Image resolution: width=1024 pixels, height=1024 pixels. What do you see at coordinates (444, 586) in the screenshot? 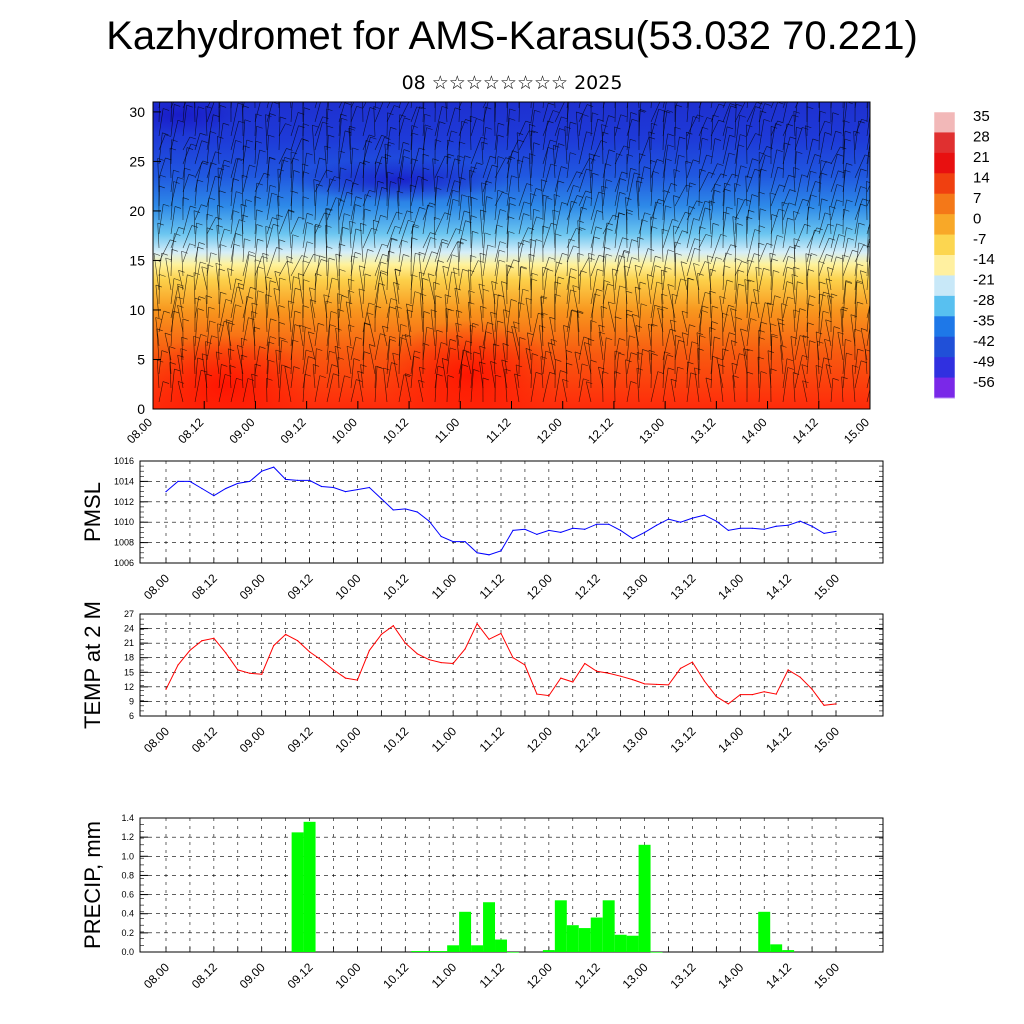
I see `x-tick-label: 11.00` at bounding box center [444, 586].